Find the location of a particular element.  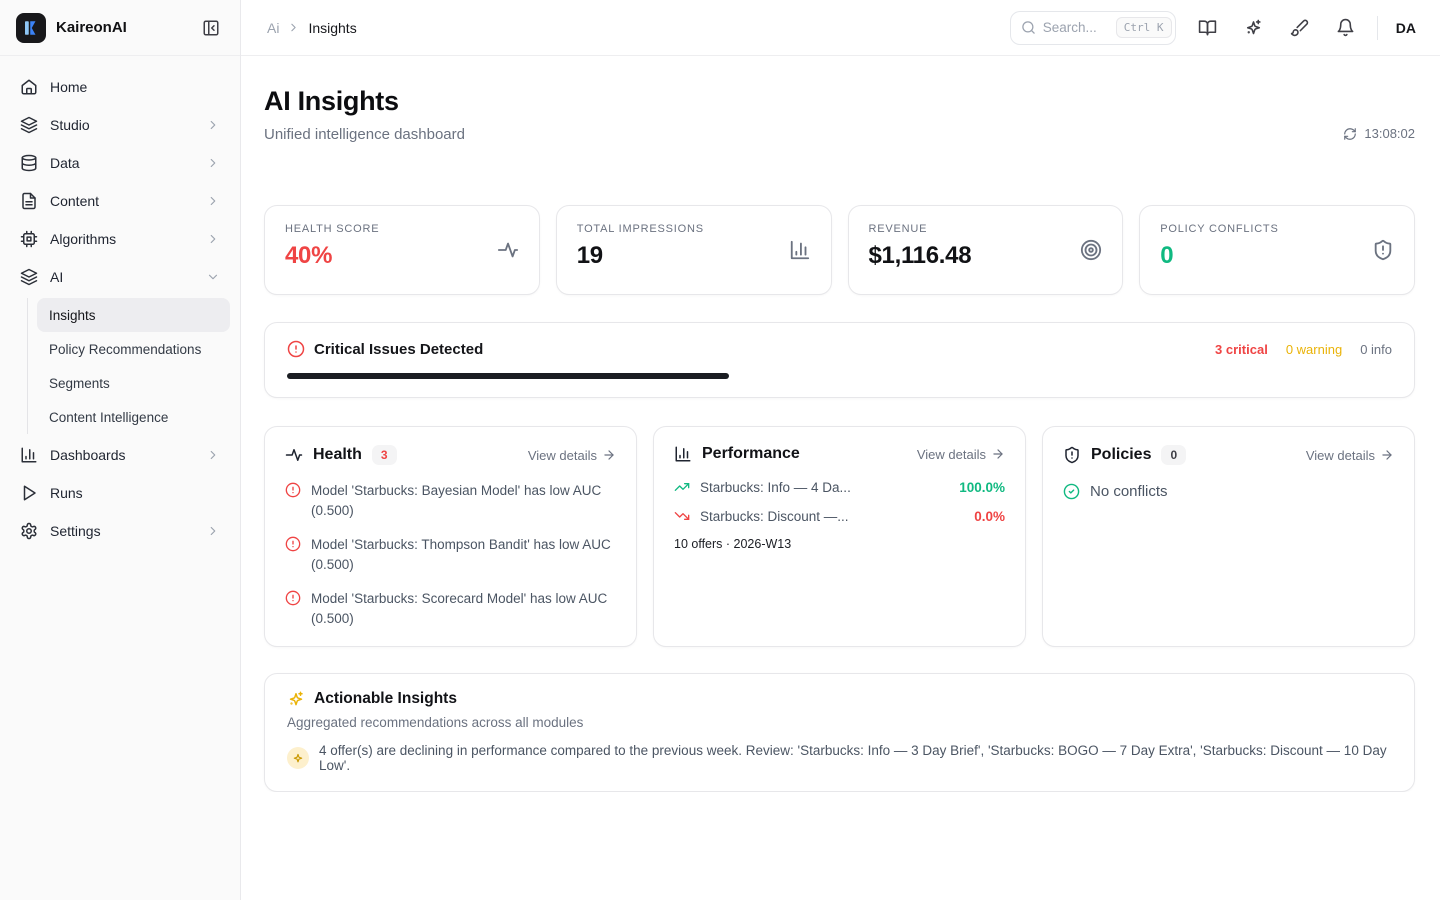

topbar-right: Ctrl K DA is located at coordinates (1212, 27).